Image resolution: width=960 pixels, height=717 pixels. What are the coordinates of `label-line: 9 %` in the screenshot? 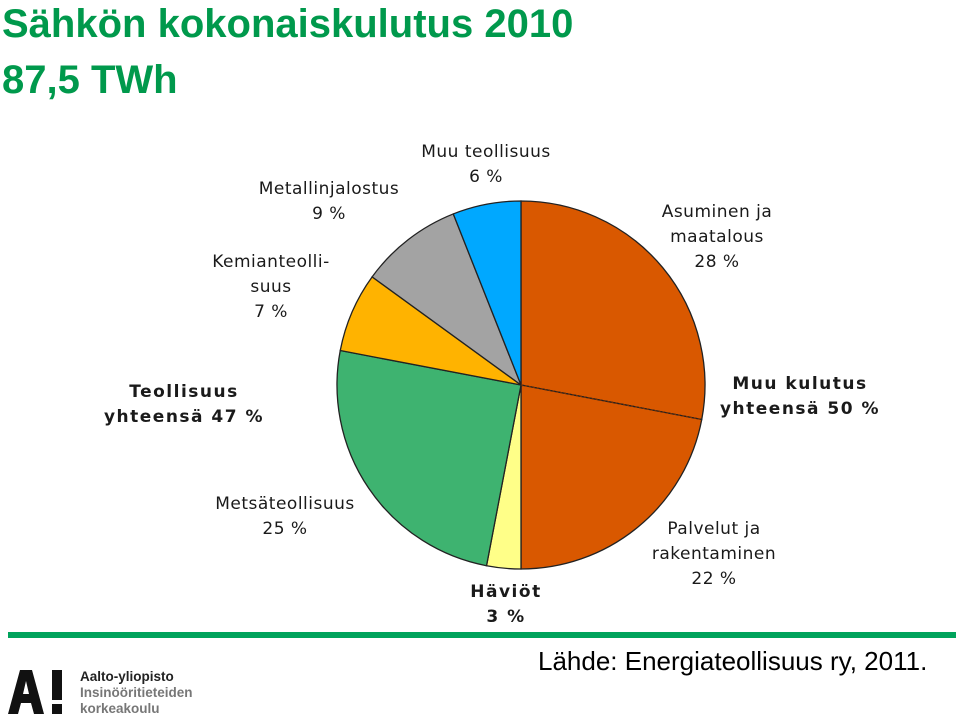 It's located at (329, 214).